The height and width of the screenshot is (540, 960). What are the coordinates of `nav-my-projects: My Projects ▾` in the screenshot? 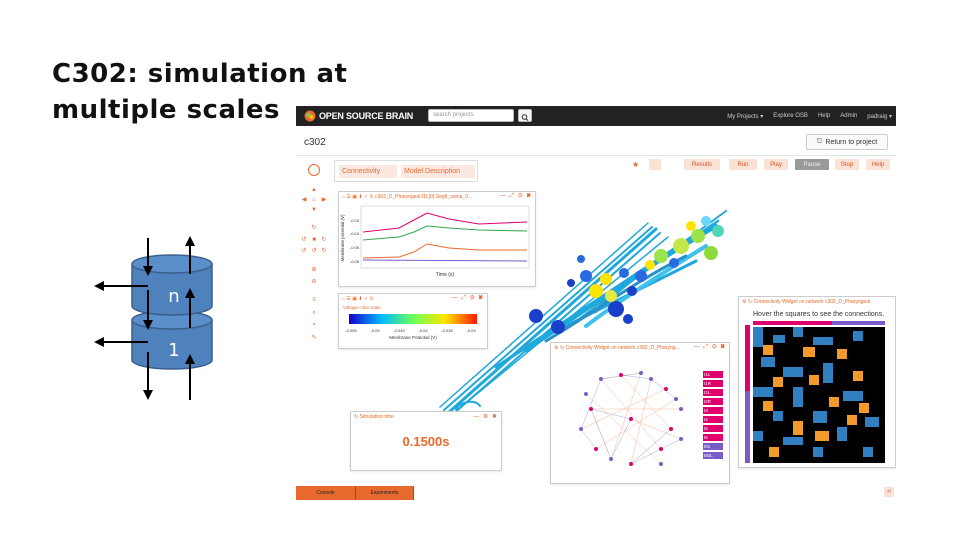 It's located at (745, 116).